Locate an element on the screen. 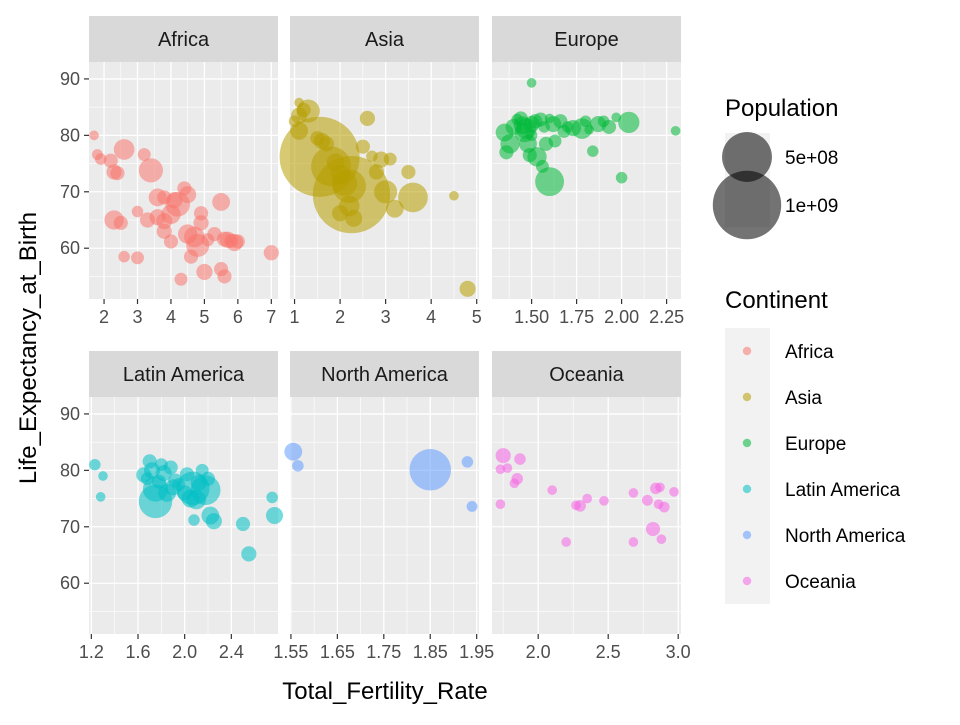 Image resolution: width=960 pixels, height=725 pixels. size-legend-label: 5e+08 is located at coordinates (811, 158).